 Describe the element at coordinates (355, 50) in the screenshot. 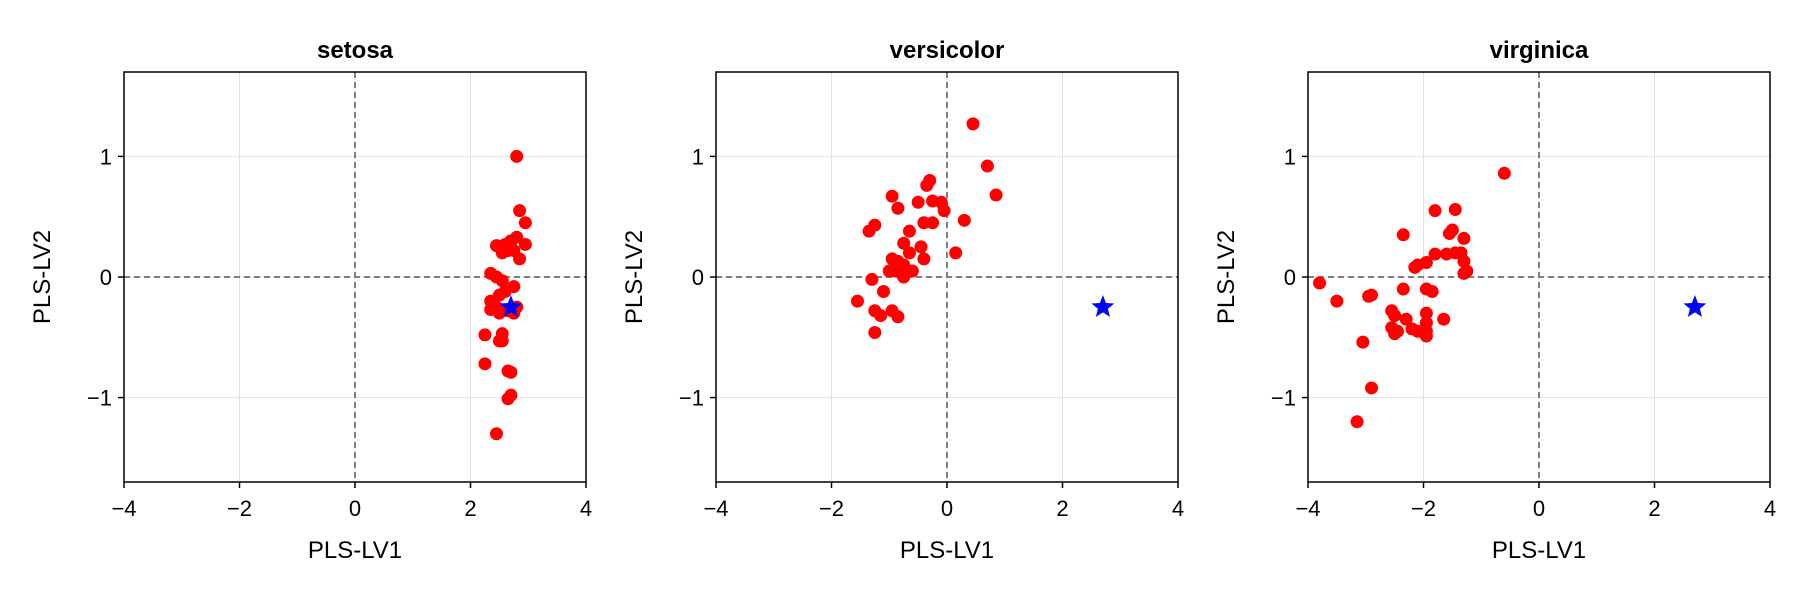

I see `panel-title: setosa` at that location.